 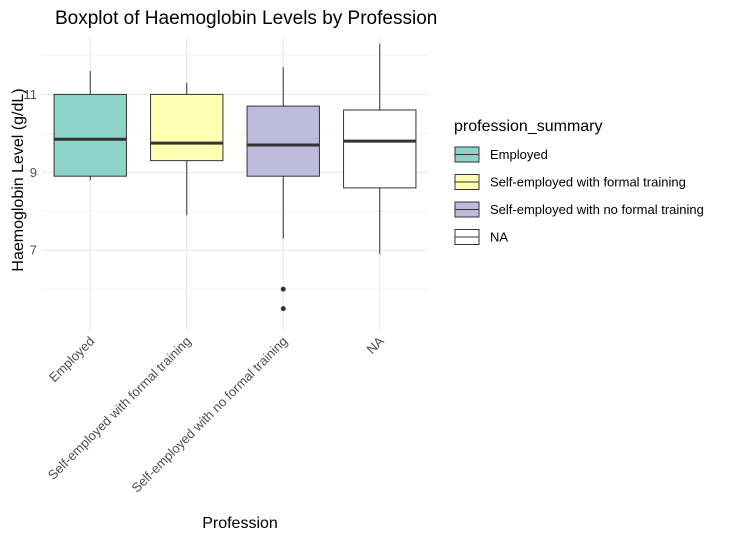 What do you see at coordinates (33, 250) in the screenshot?
I see `y-tick-label: 7` at bounding box center [33, 250].